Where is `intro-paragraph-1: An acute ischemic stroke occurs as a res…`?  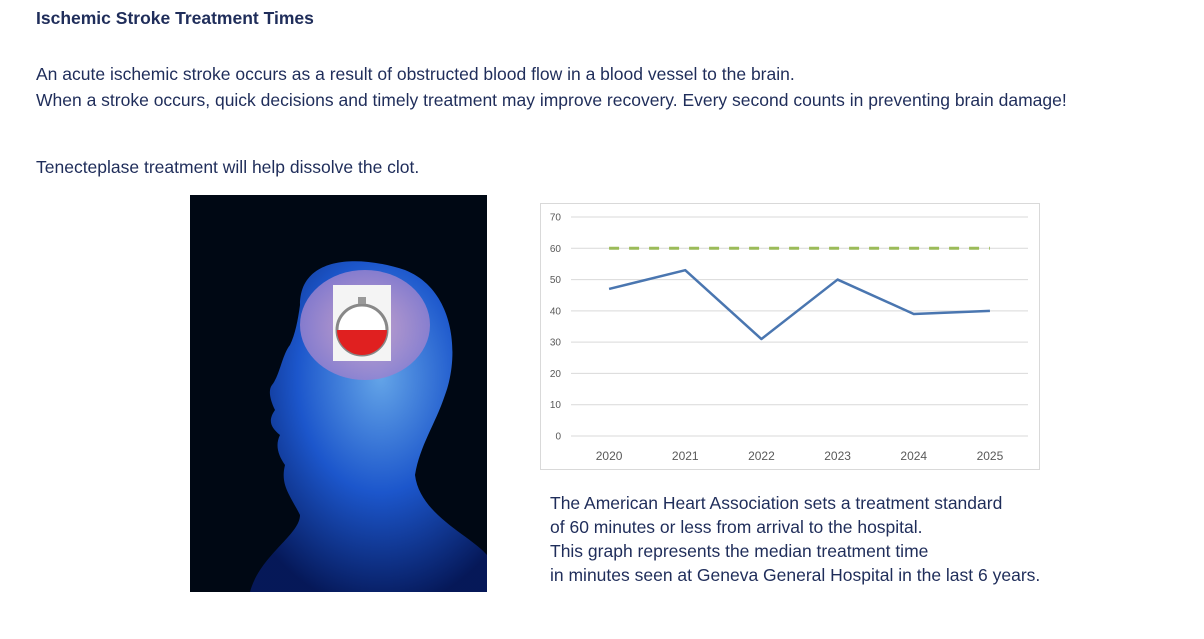
intro-paragraph-1: An acute ischemic stroke occurs as a res… is located at coordinates (415, 74).